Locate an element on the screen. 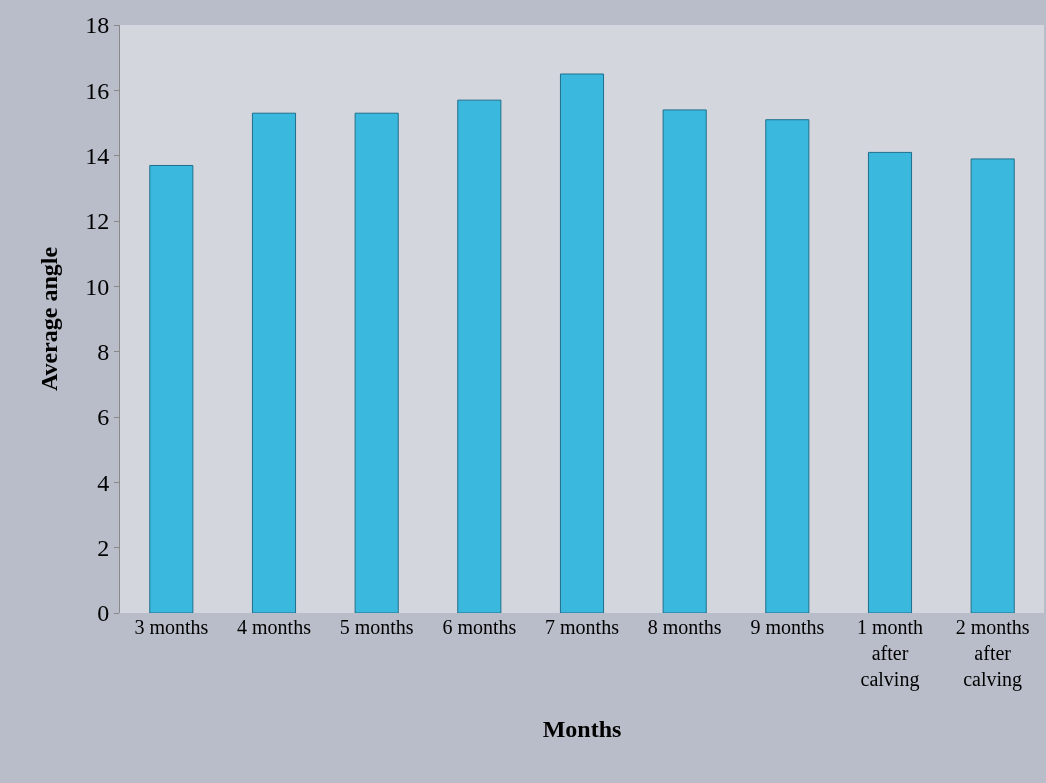  y-tick-label: 10 is located at coordinates (97, 286).